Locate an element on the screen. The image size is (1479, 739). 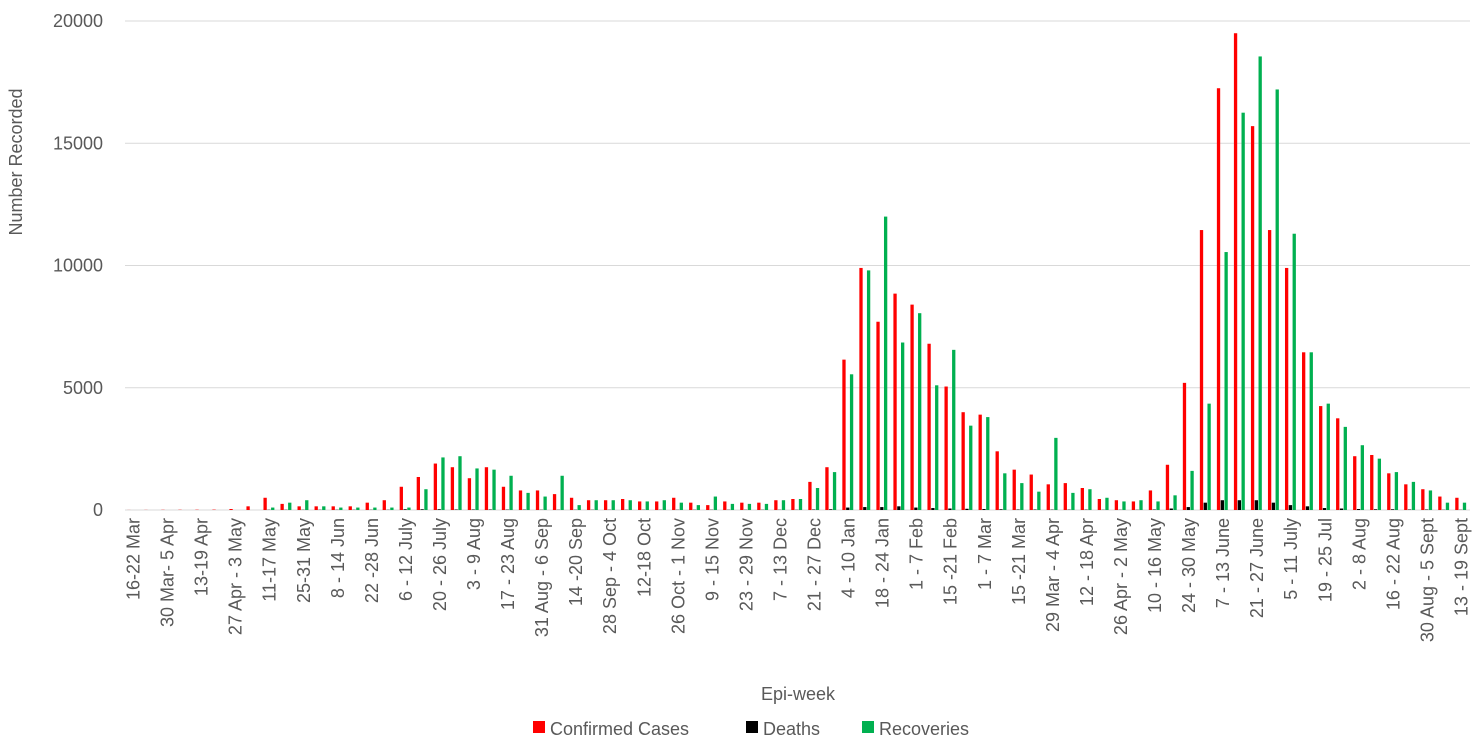
y-tick-label: 20000 is located at coordinates (78, 21).